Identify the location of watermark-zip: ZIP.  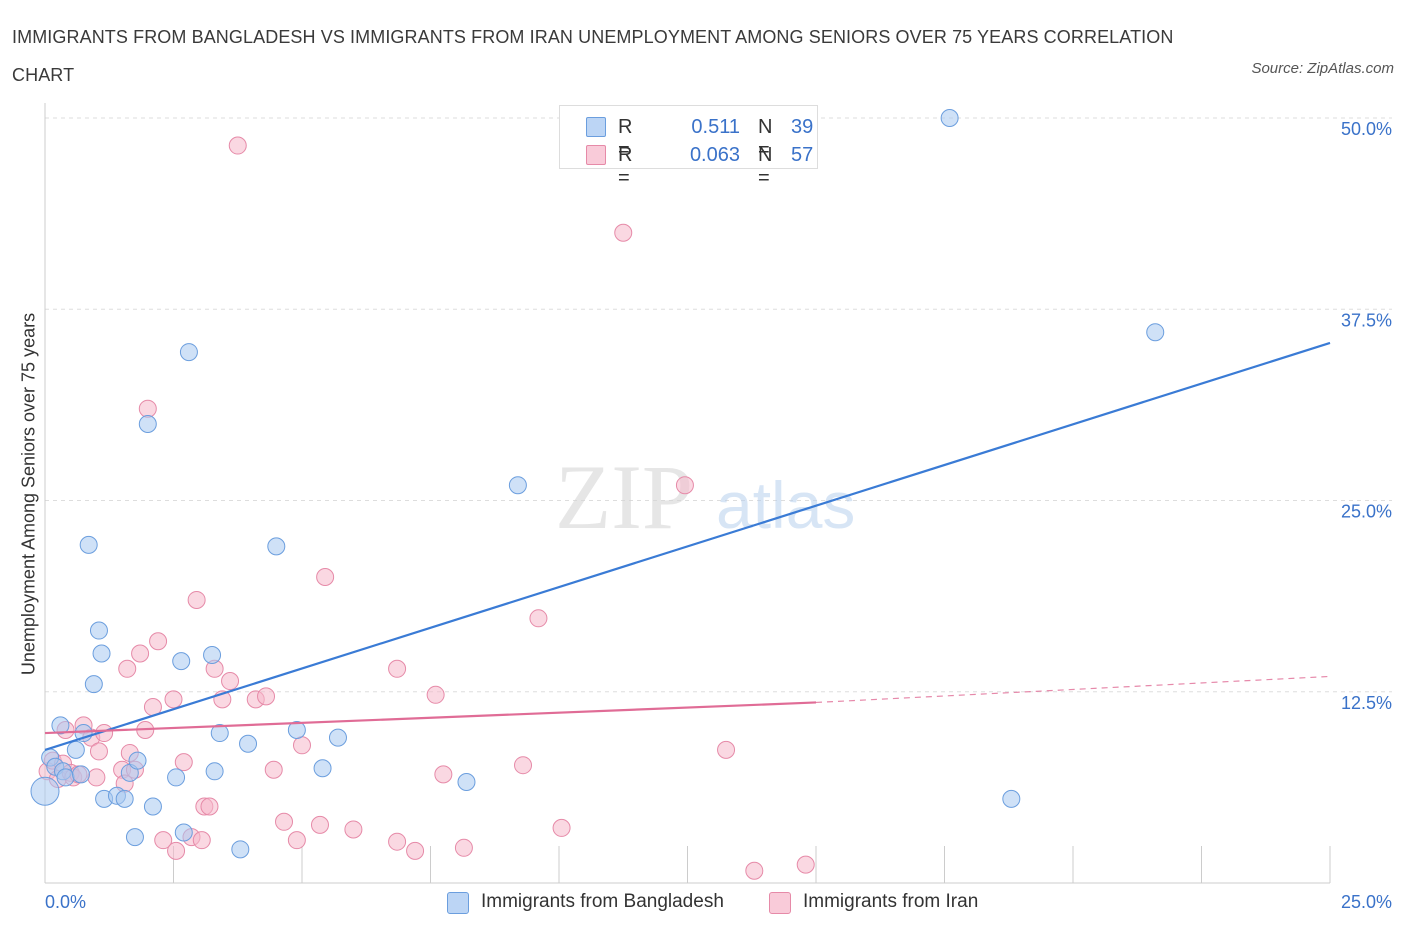
(624, 497).